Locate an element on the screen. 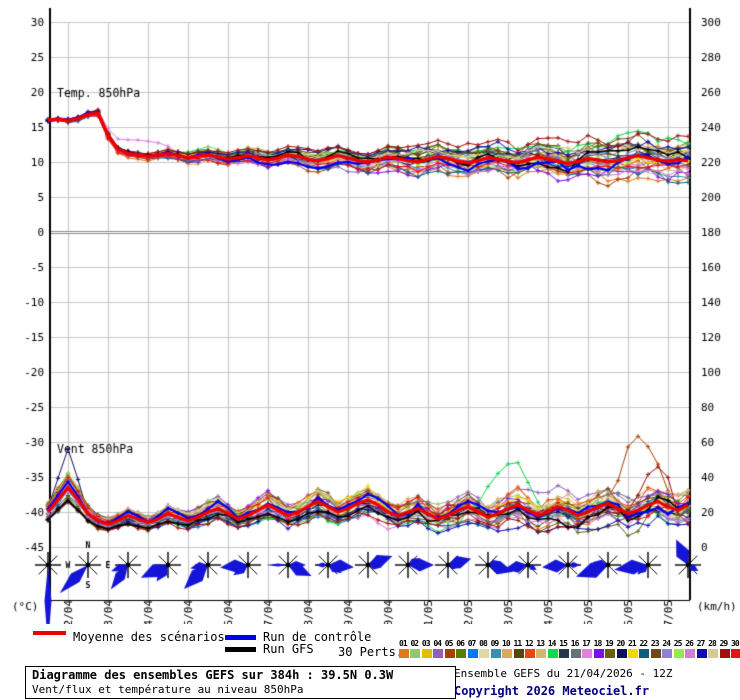 This screenshot has width=740, height=700. pert-number: 28 is located at coordinates (712, 643).